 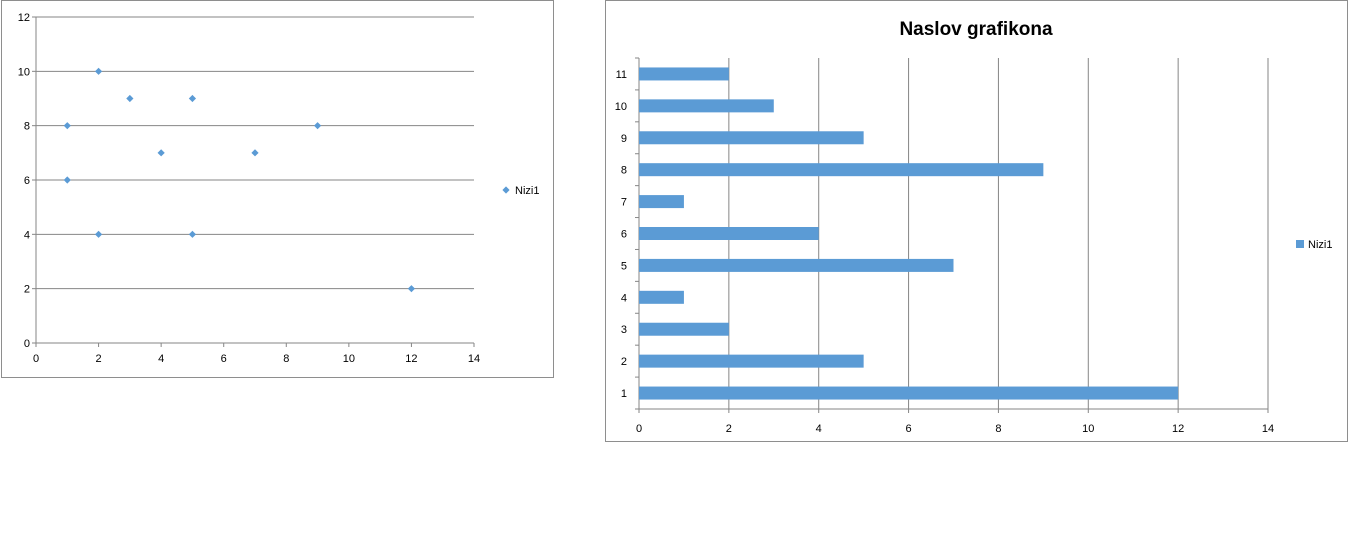 I want to click on category-label: 1, so click(x=624, y=394).